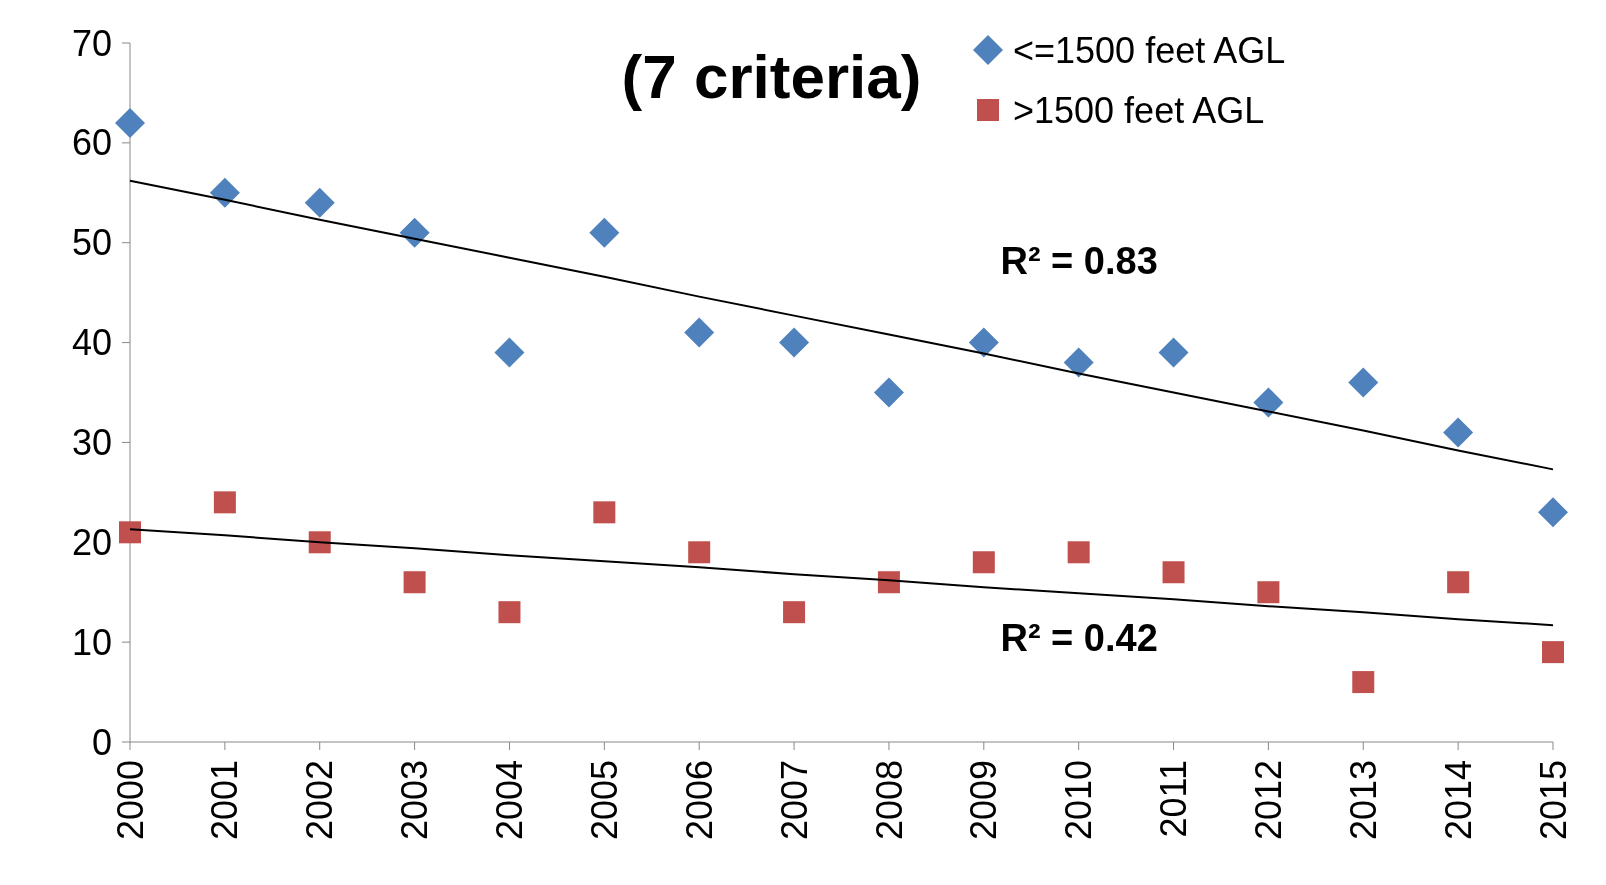  Describe the element at coordinates (130, 800) in the screenshot. I see `x-tick-label: 2000` at that location.